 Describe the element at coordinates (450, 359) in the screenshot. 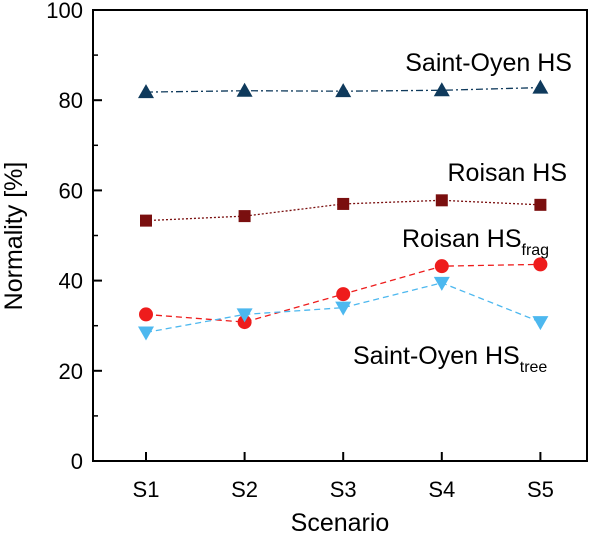

I see `series-label: Saint-Oyen HStree` at that location.